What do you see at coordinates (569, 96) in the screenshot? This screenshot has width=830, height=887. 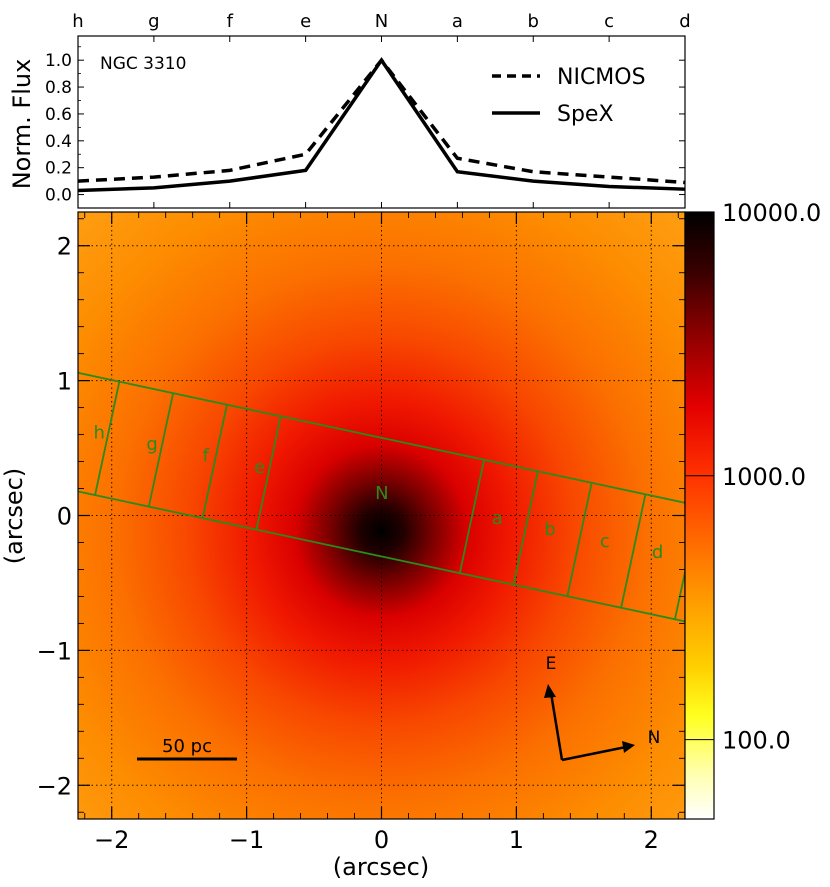 I see `legend: NICMOS SpeX` at bounding box center [569, 96].